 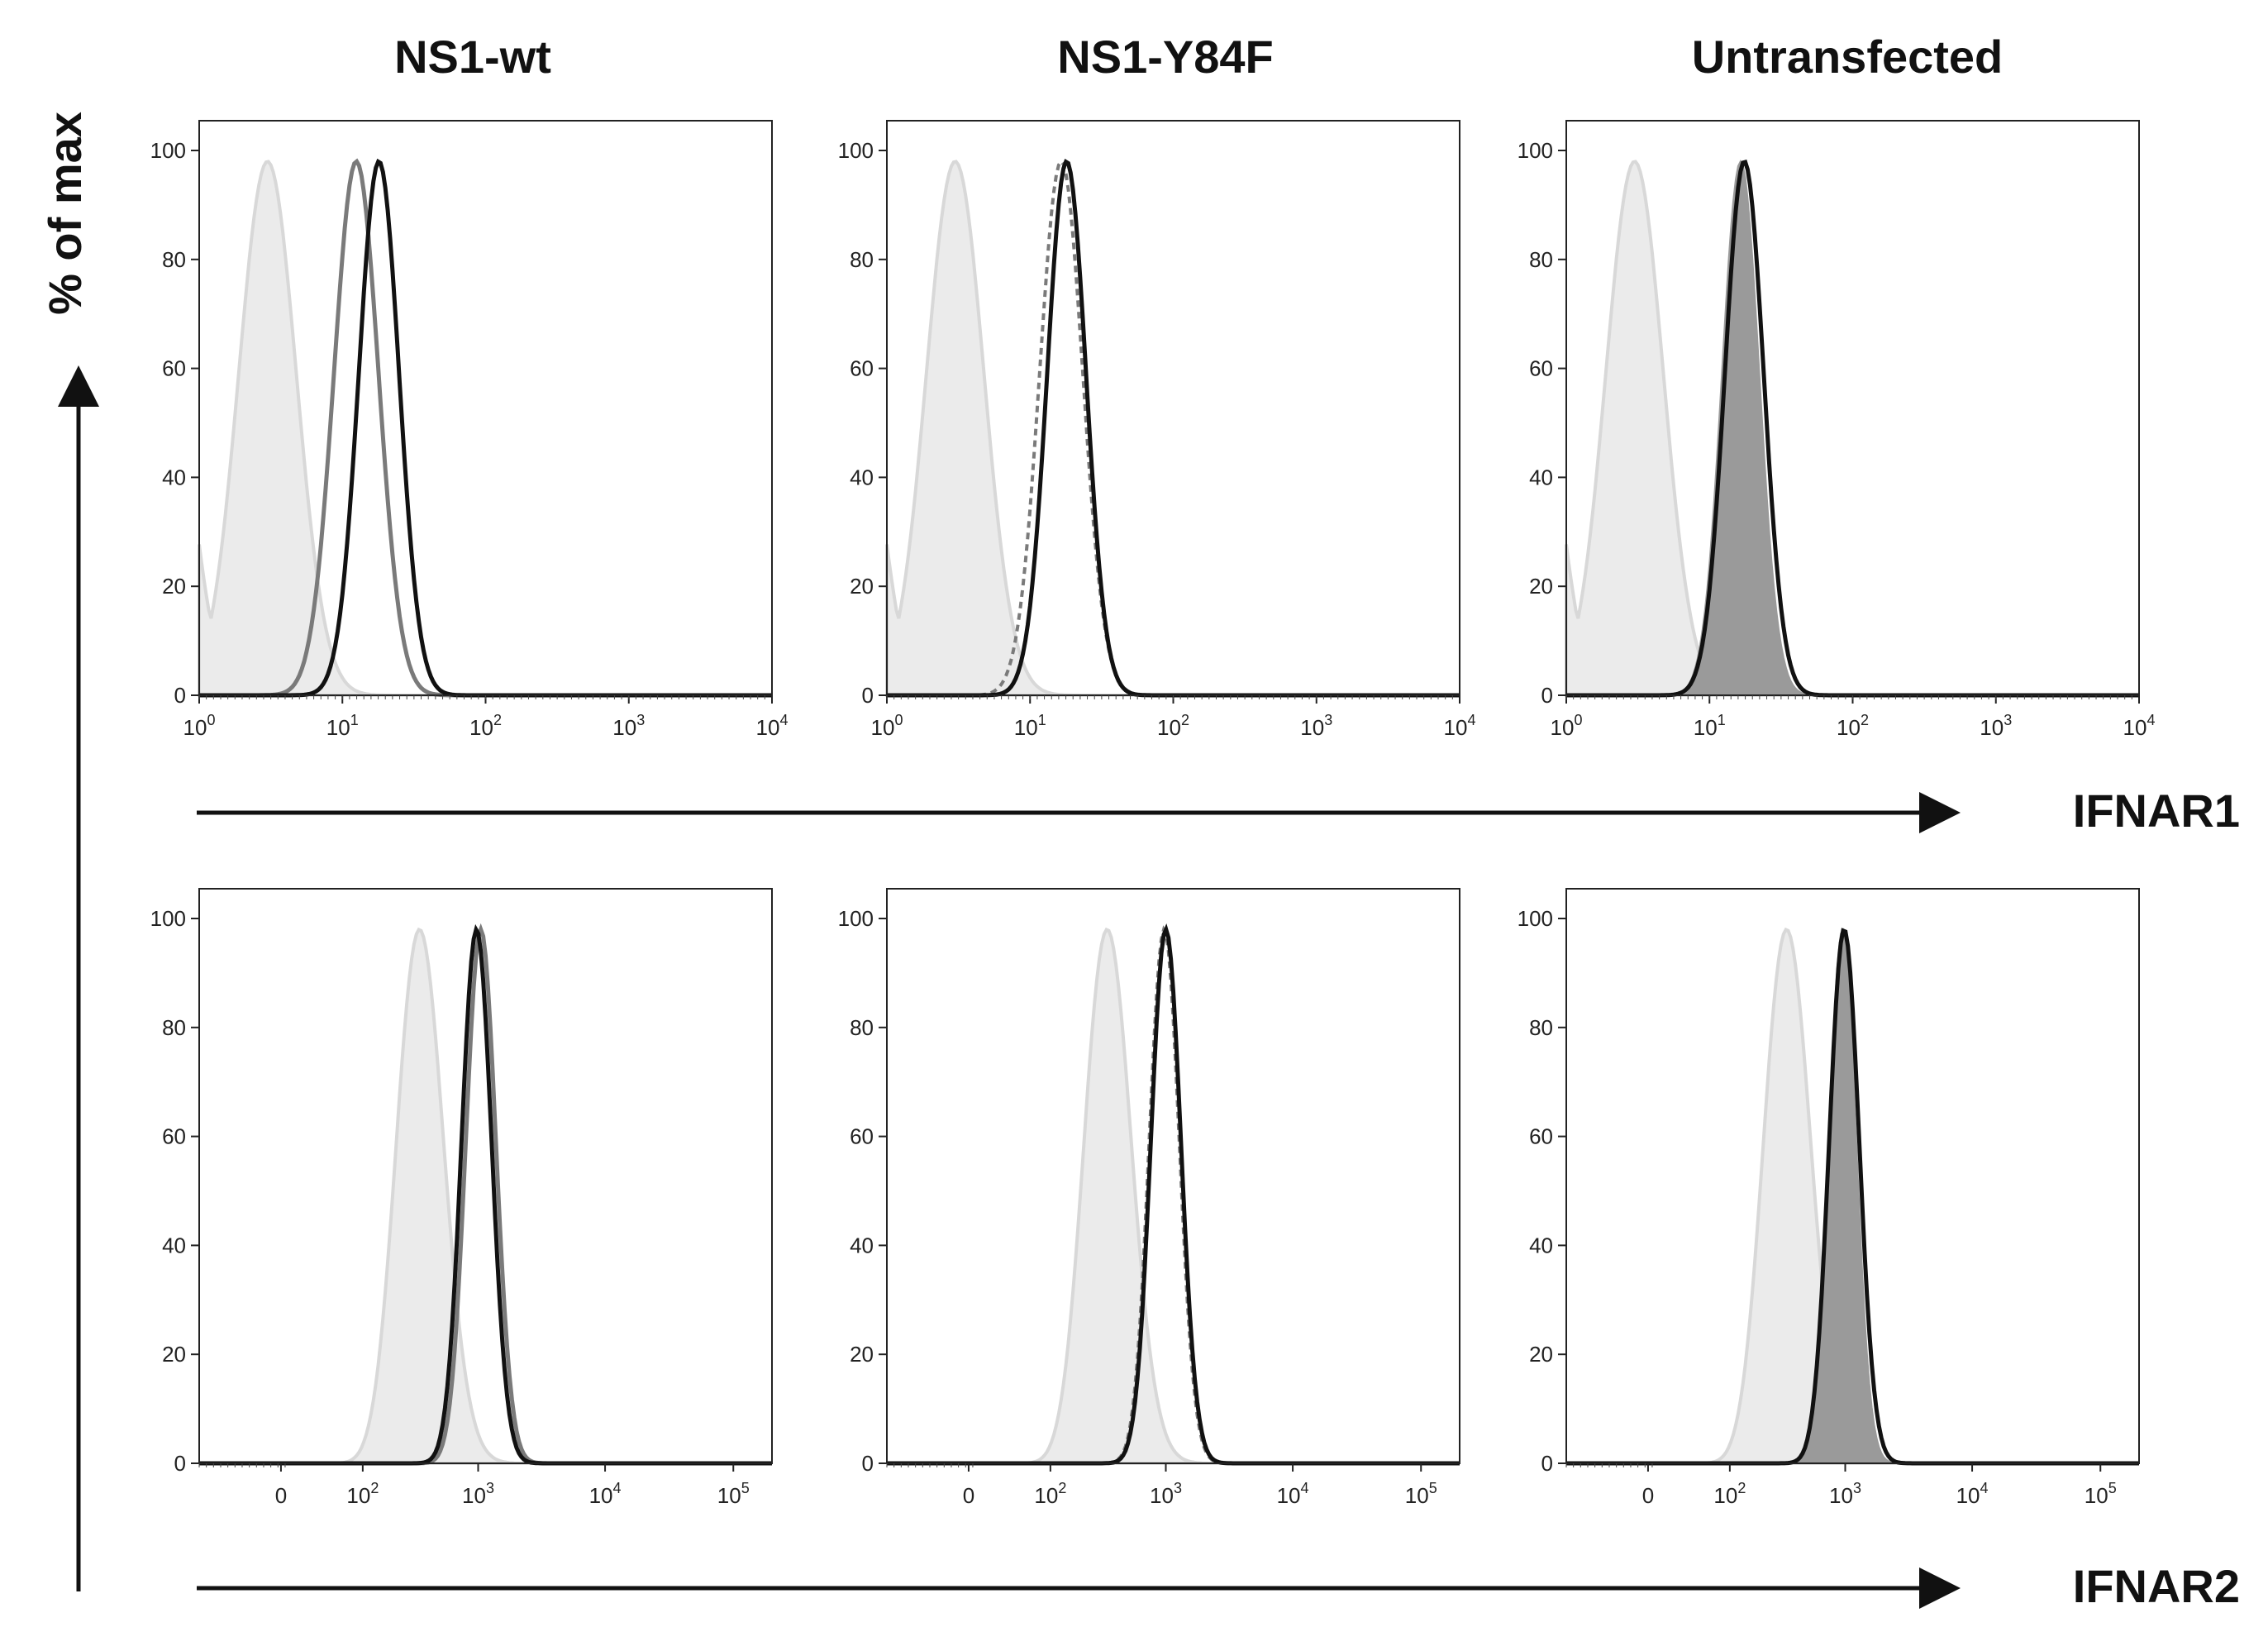 I want to click on panel-3: 0 20 40 60 80 100 0 10² 10³ 10⁴ 10⁵, so click(x=462, y=1198).